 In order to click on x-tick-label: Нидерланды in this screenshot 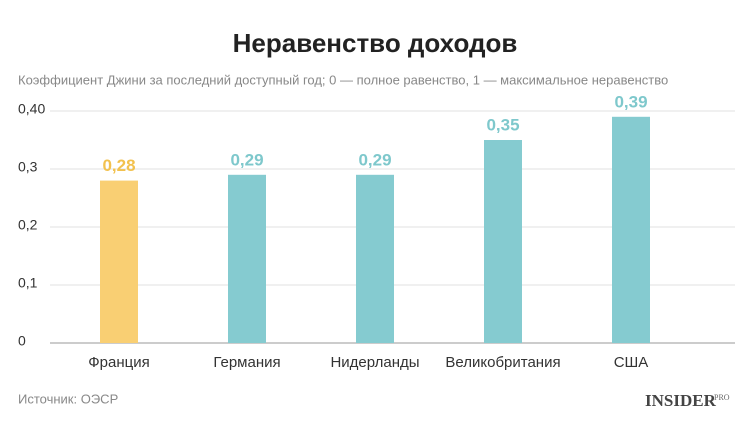, I will do `click(374, 362)`.